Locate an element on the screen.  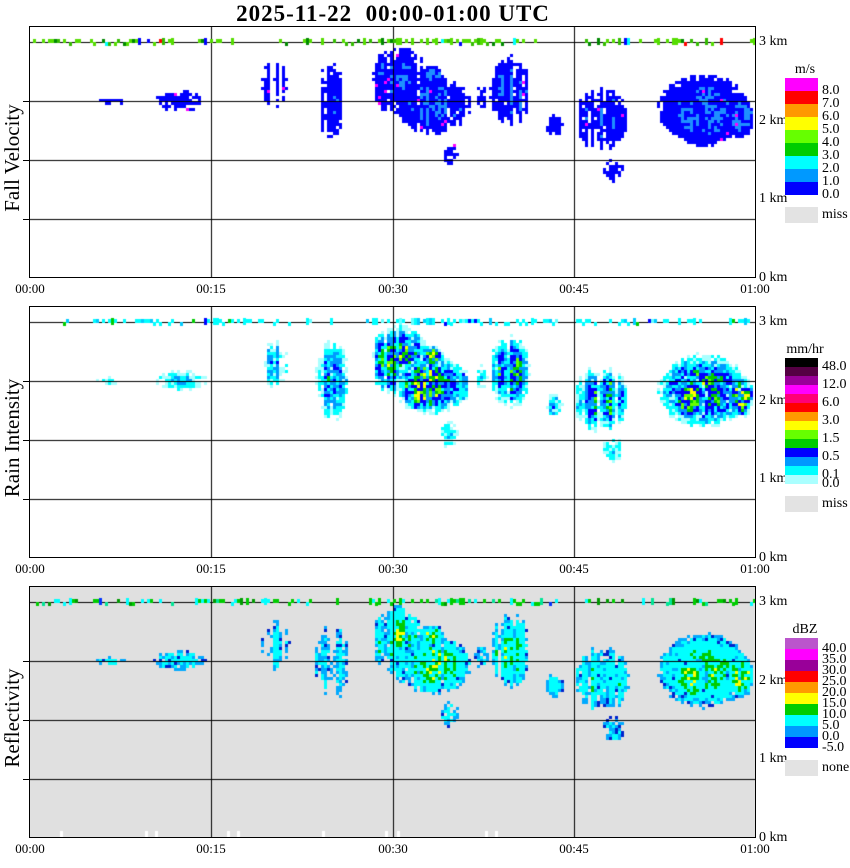
legend-tick-label: 1.0 is located at coordinates (831, 181).